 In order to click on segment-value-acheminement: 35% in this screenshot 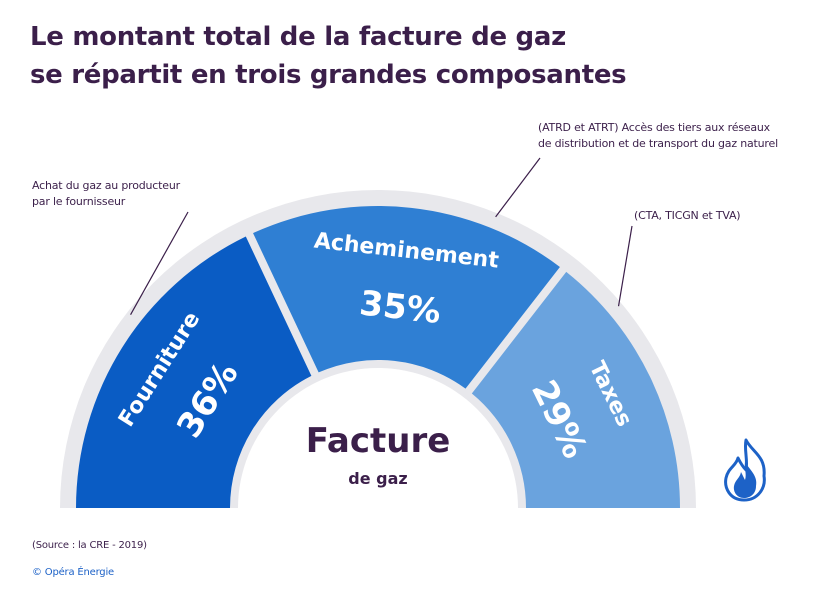, I will do `click(399, 307)`.